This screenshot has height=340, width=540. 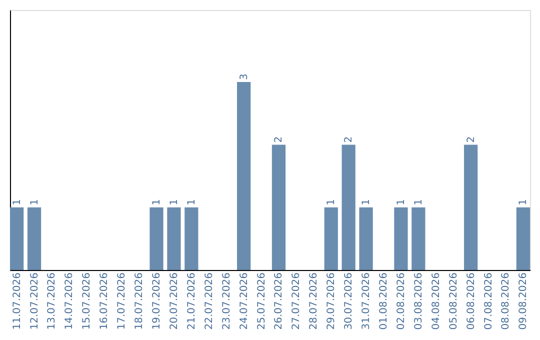 I want to click on x-tick-label: 25.07.2026, so click(x=262, y=301).